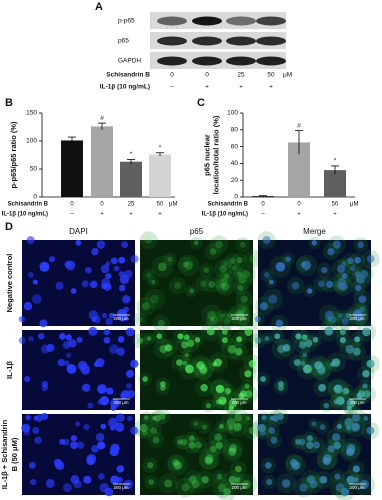 The image size is (382, 500). What do you see at coordinates (9, 227) in the screenshot?
I see `panel-label: D` at bounding box center [9, 227].